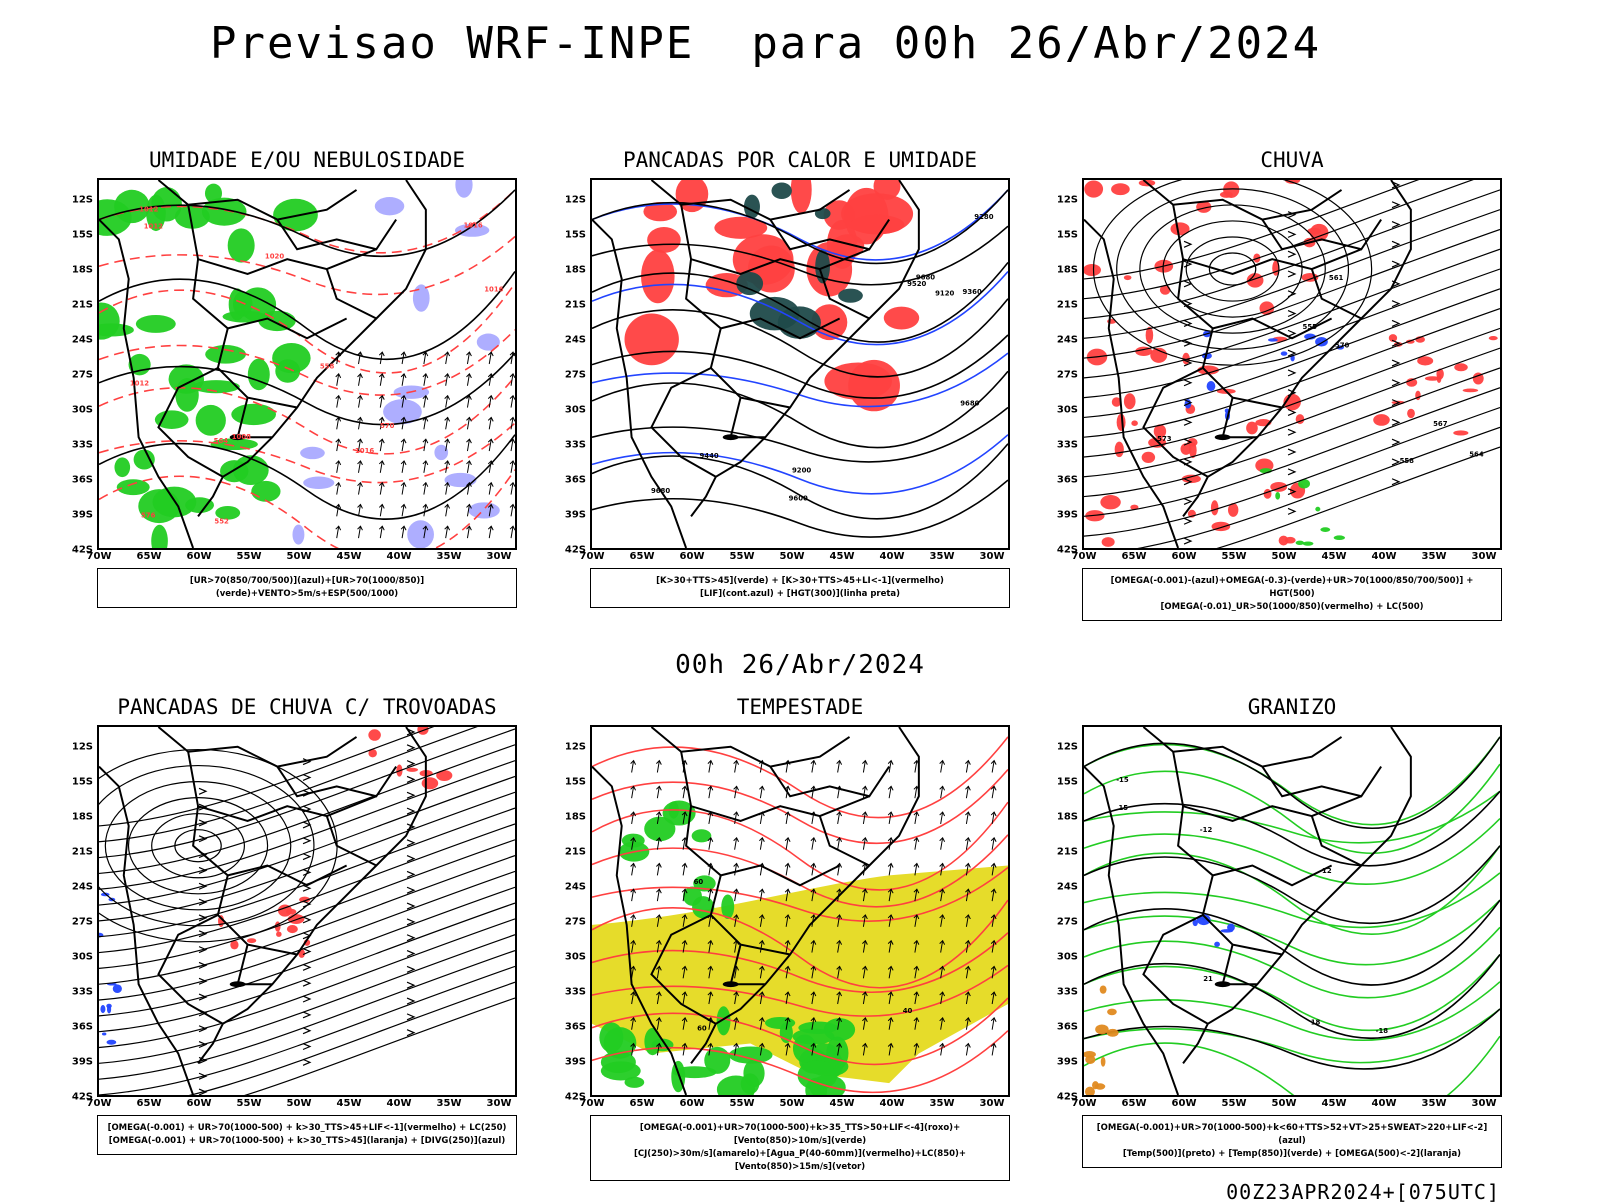 Image resolution: width=1600 pixels, height=1204 pixels. What do you see at coordinates (425, 445) in the screenshot?
I see `wind-vectors` at bounding box center [425, 445].